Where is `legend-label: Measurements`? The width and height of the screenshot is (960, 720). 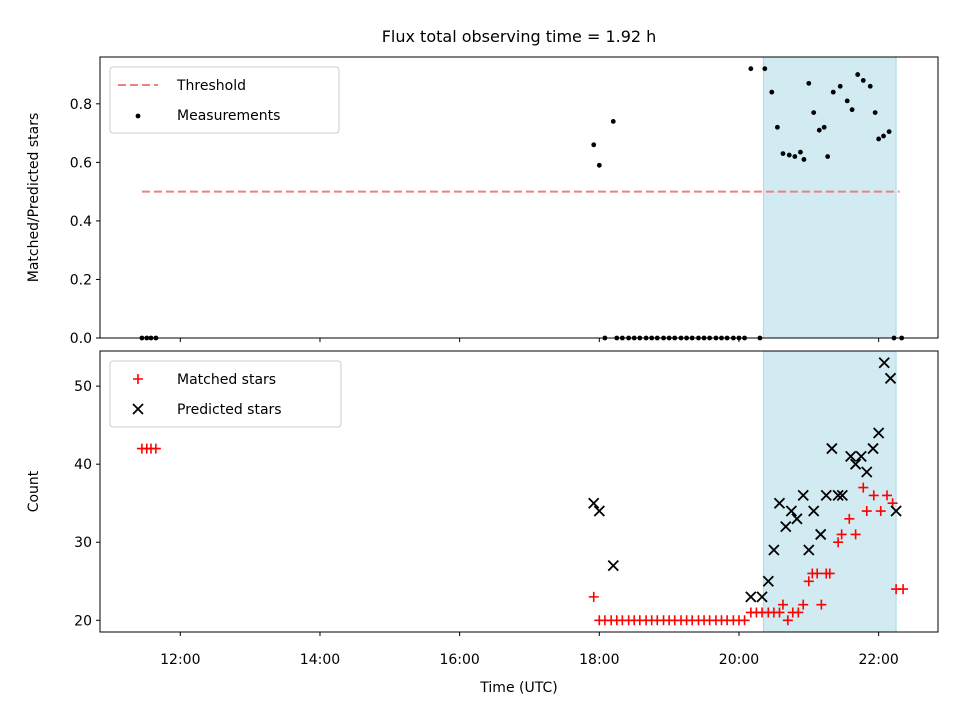 legend-label: Measurements is located at coordinates (228, 116).